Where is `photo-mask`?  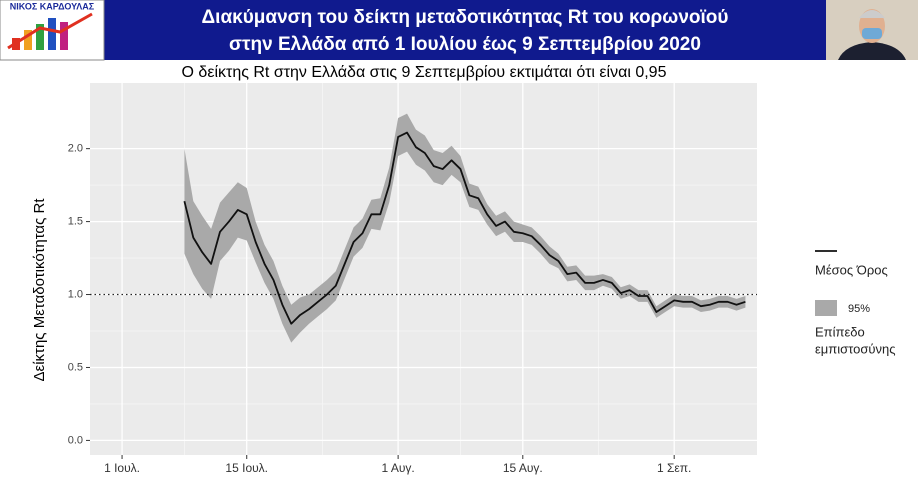
photo-mask is located at coordinates (872, 33).